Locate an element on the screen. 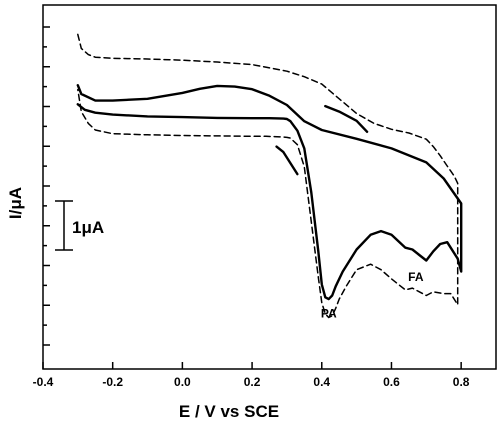 The image size is (500, 429). annotations: PA FA is located at coordinates (372, 295).